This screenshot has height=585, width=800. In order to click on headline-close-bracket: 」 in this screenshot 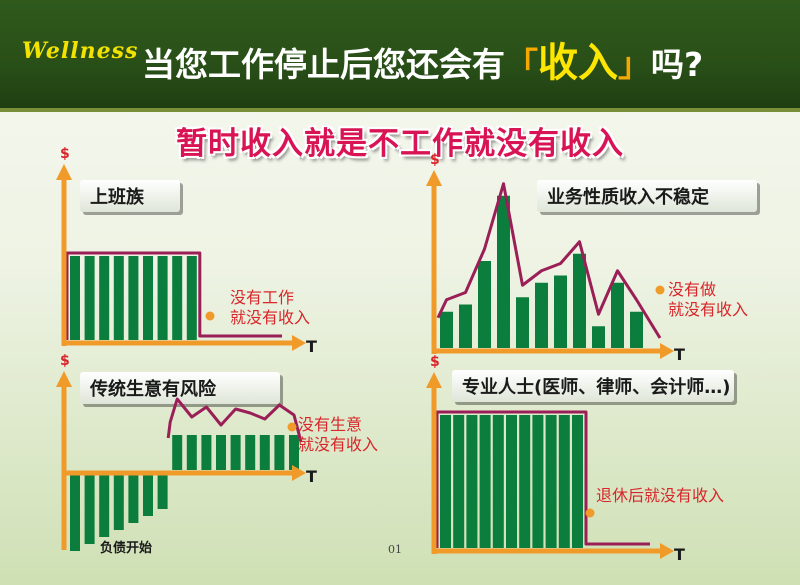, I will do `click(634, 64)`.